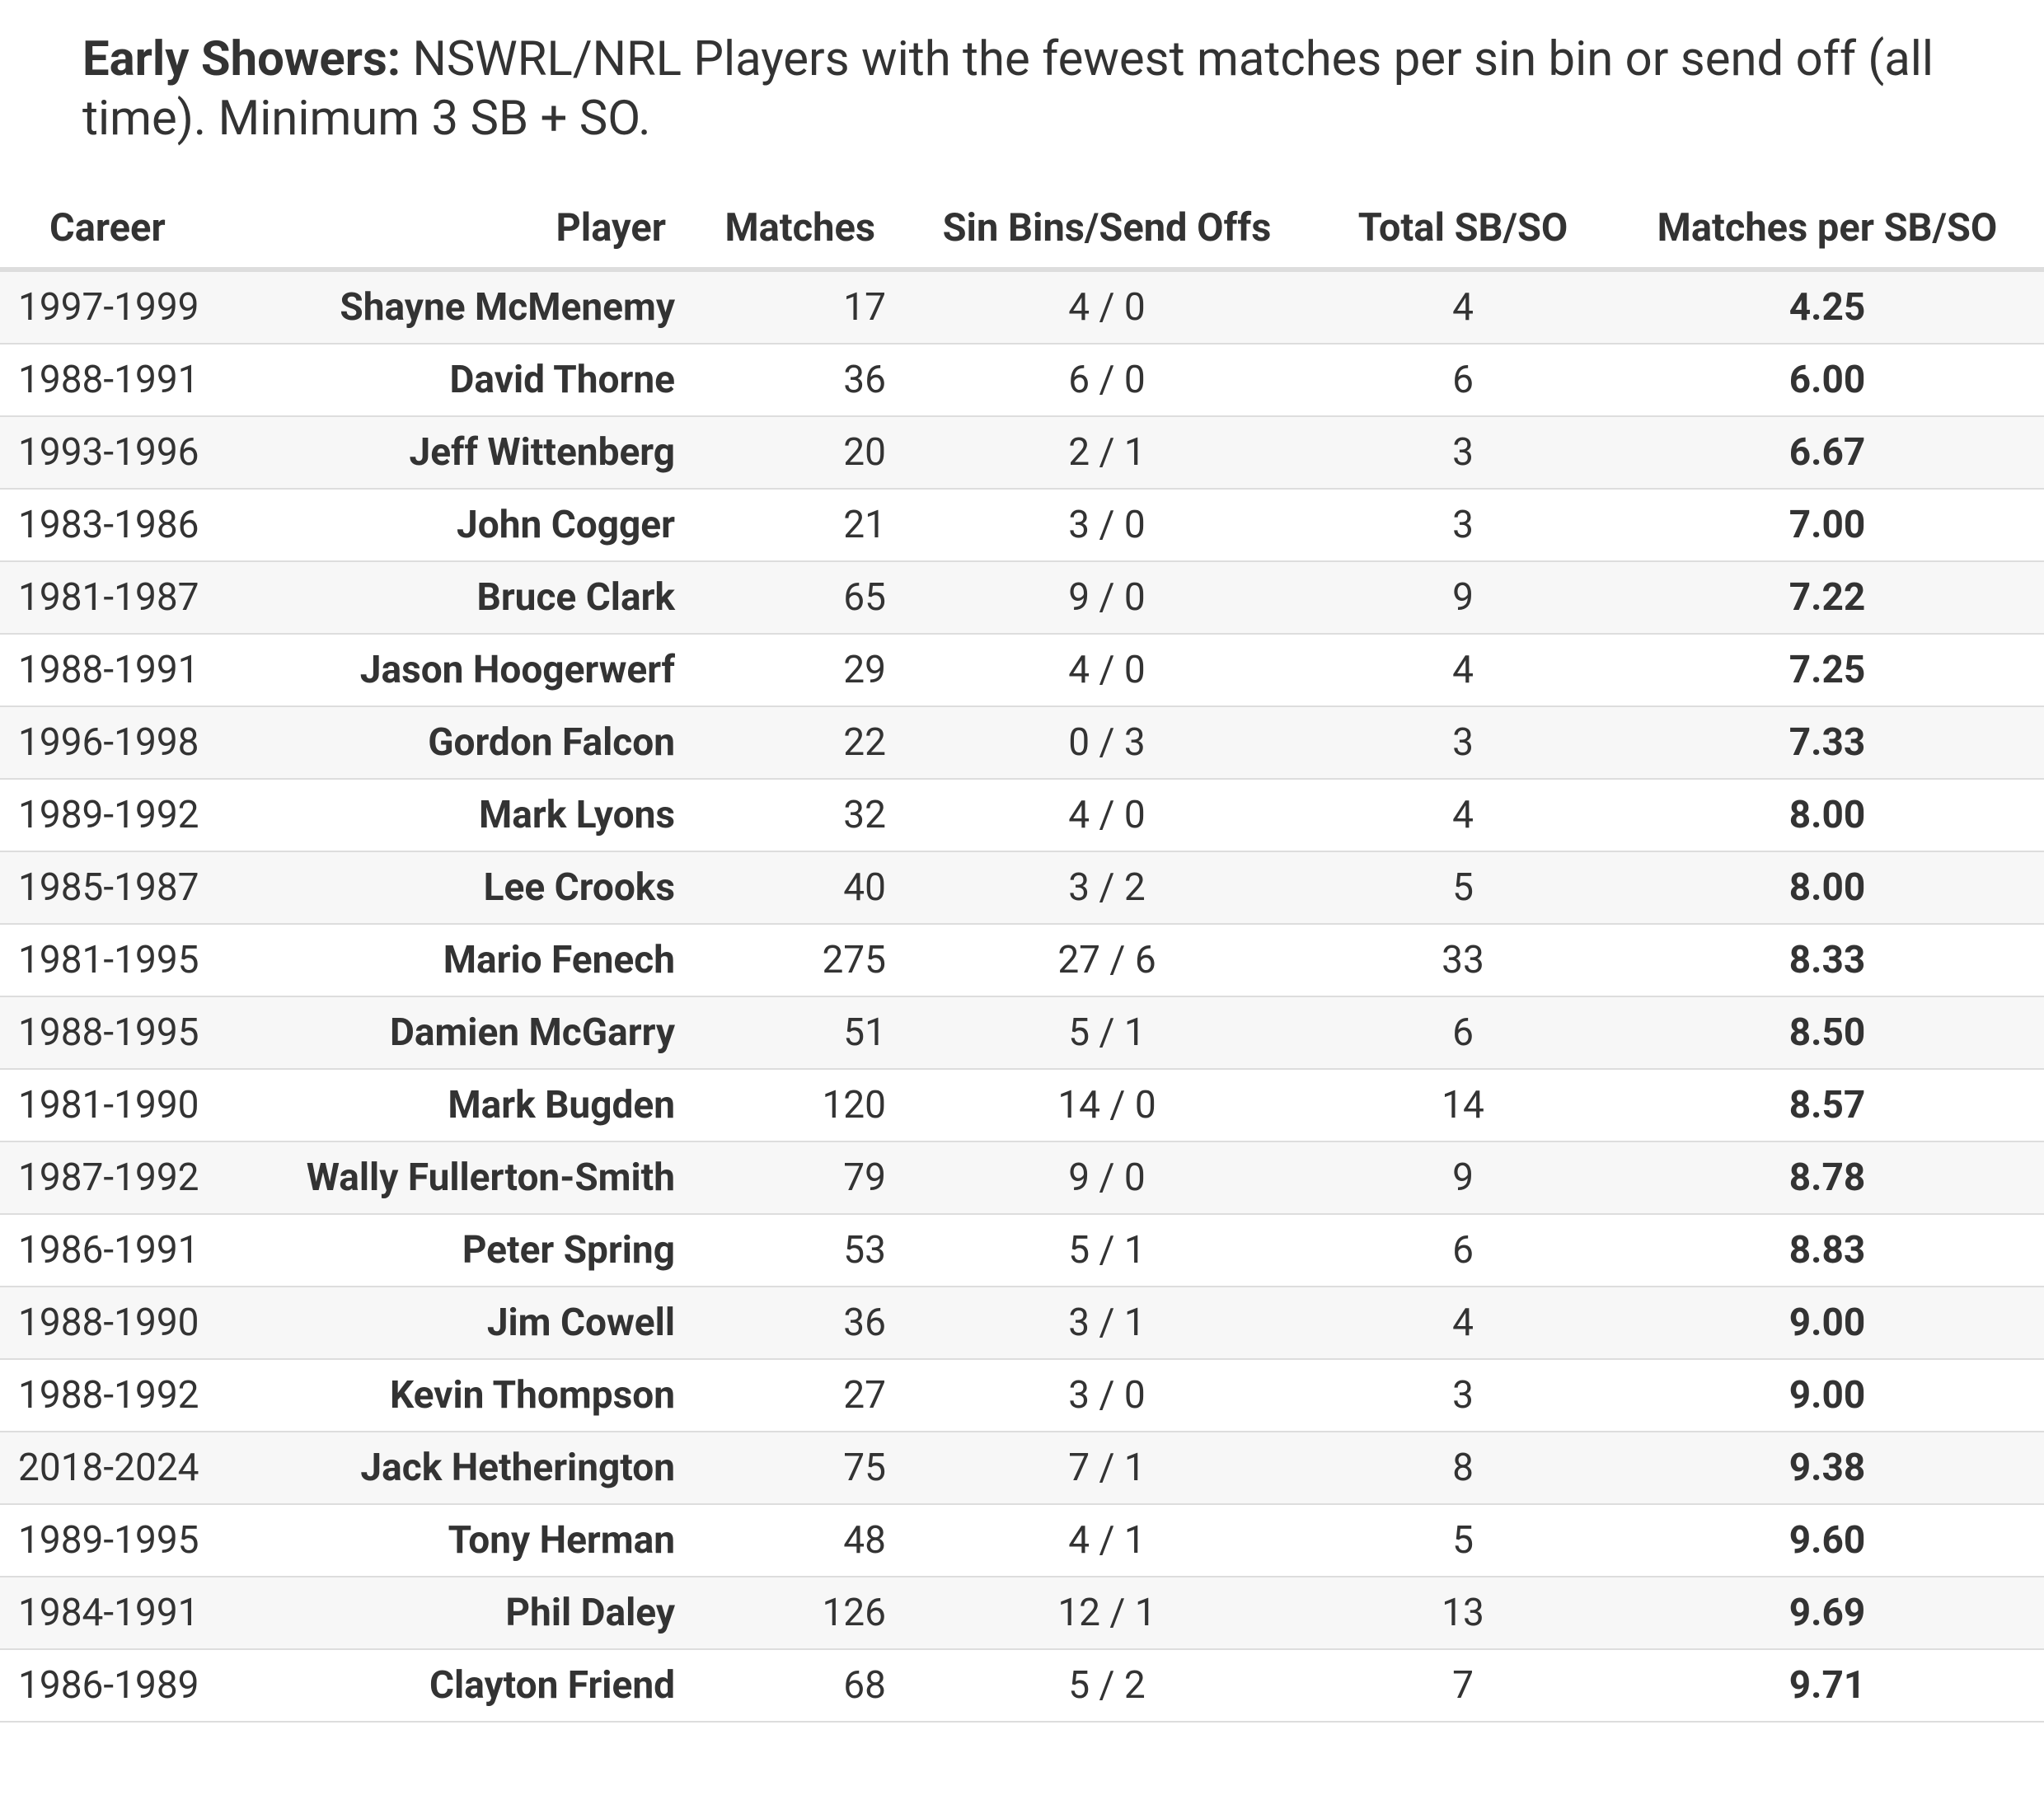  What do you see at coordinates (470, 1105) in the screenshot?
I see `table-cell: Mark Bugden` at bounding box center [470, 1105].